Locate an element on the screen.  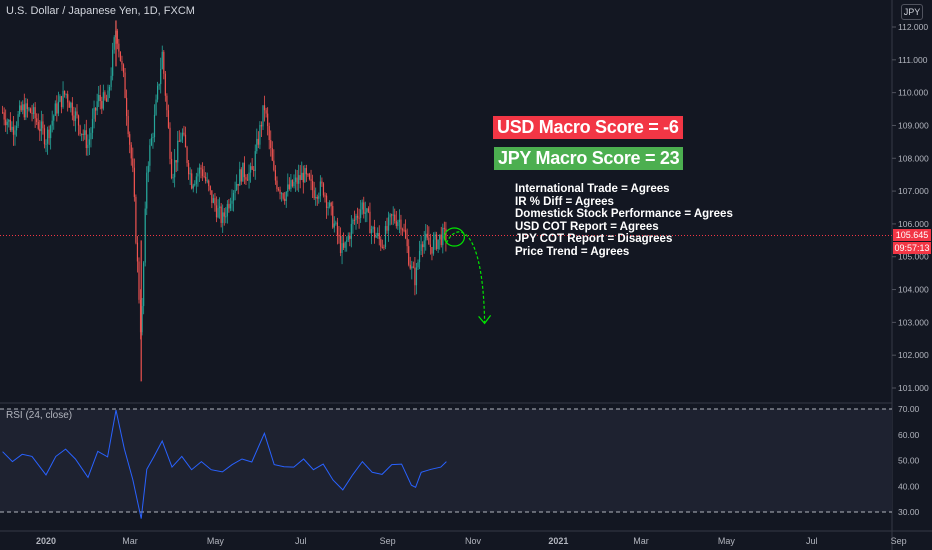
usd-macro-score-box: USD Macro Score = -6 is located at coordinates (588, 127).